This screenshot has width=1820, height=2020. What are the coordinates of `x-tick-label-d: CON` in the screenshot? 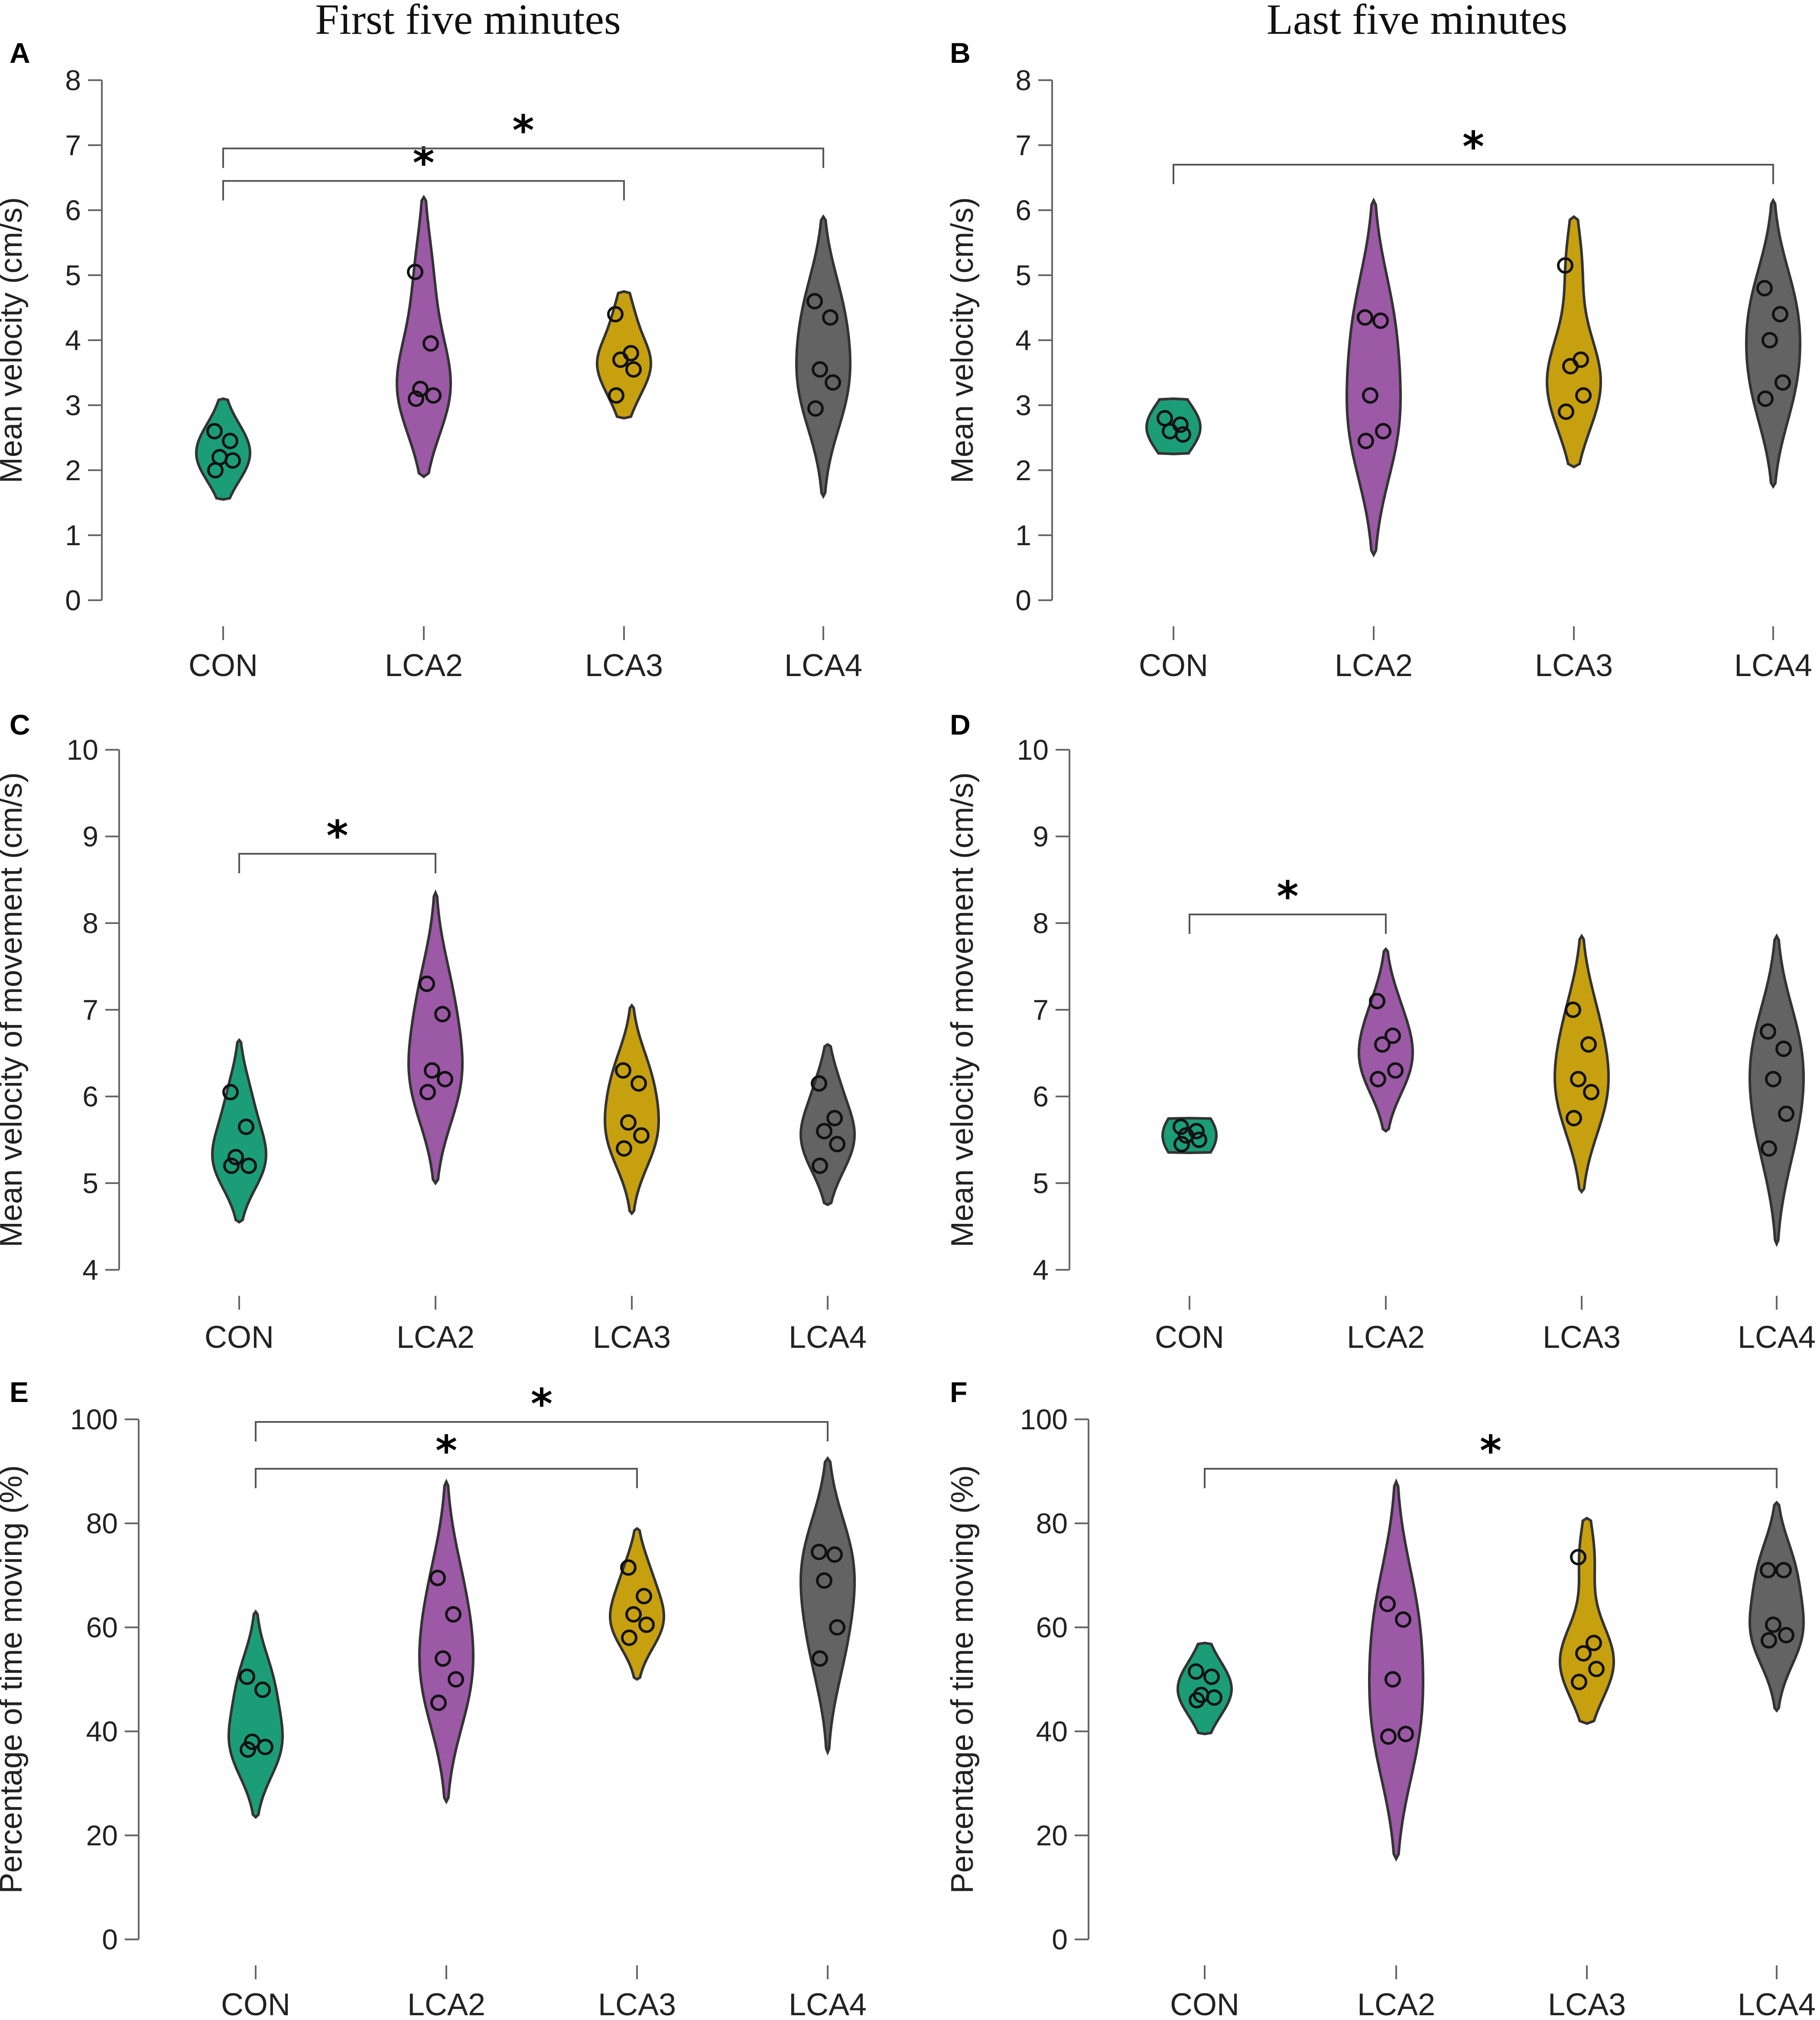 It's located at (1189, 1337).